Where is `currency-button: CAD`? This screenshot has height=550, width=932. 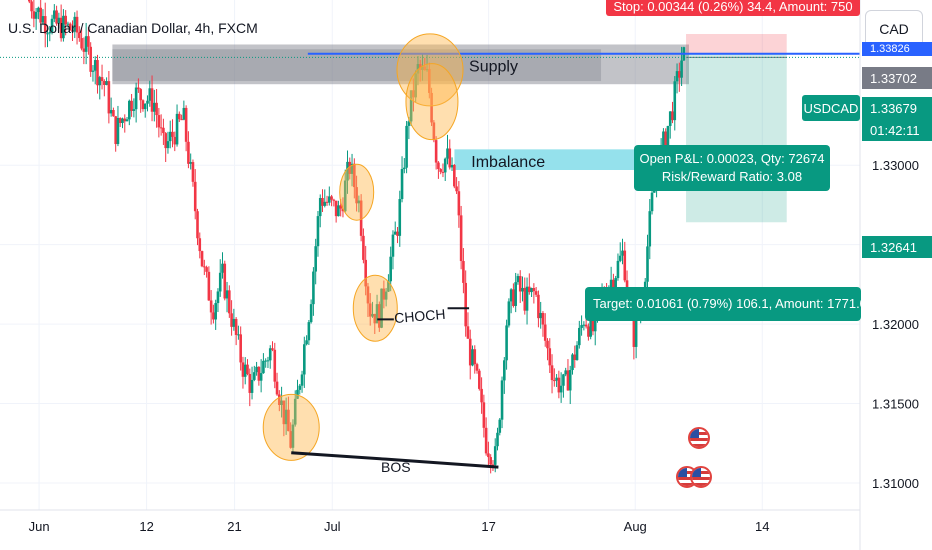 currency-button: CAD is located at coordinates (894, 29).